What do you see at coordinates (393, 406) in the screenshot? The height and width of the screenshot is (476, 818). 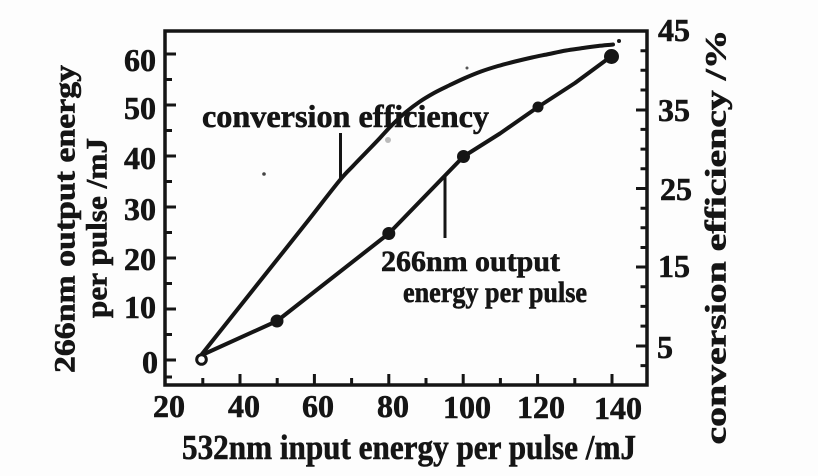 I see `svg-text: 80` at bounding box center [393, 406].